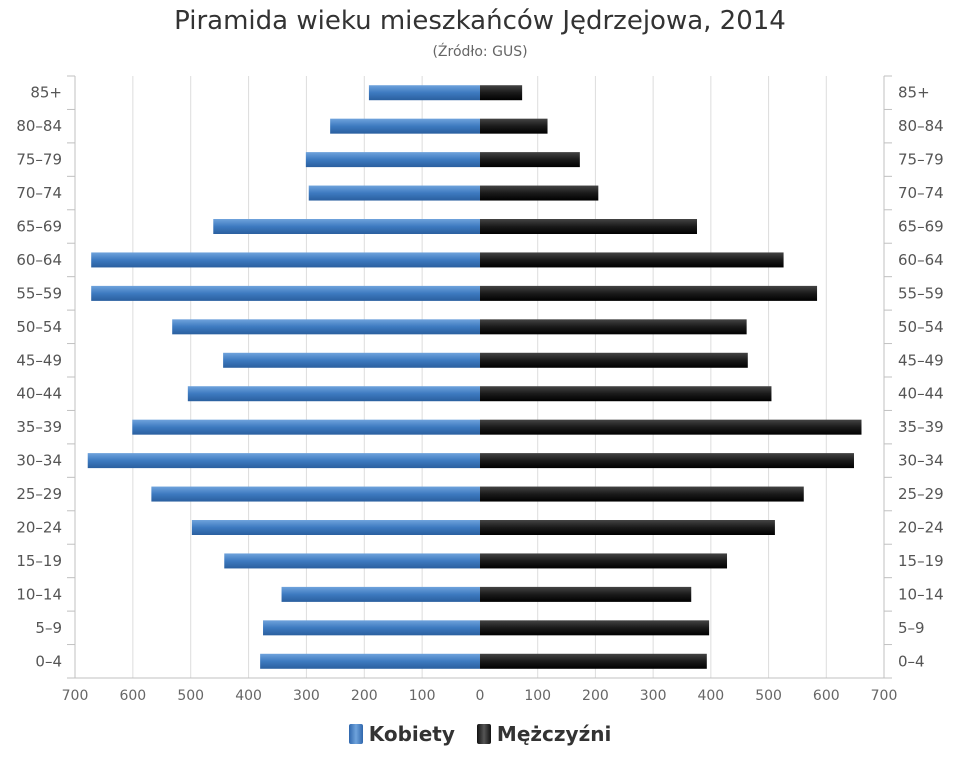 The height and width of the screenshot is (768, 960). I want to click on y-tick-label-right: 20–24, so click(921, 528).